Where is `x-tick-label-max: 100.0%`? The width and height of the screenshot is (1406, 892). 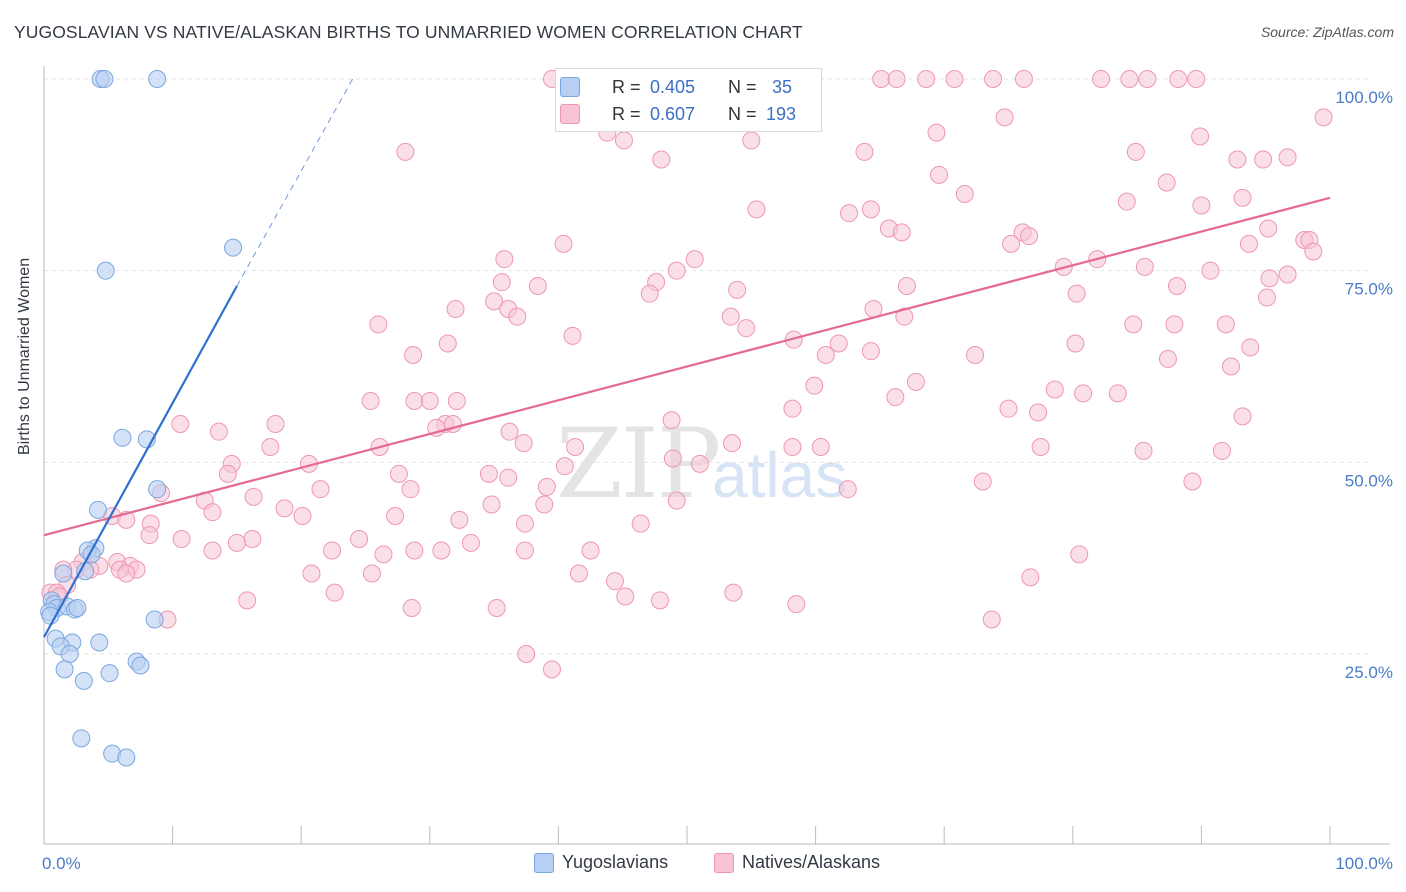 x-tick-label-max: 100.0% is located at coordinates (1364, 863).